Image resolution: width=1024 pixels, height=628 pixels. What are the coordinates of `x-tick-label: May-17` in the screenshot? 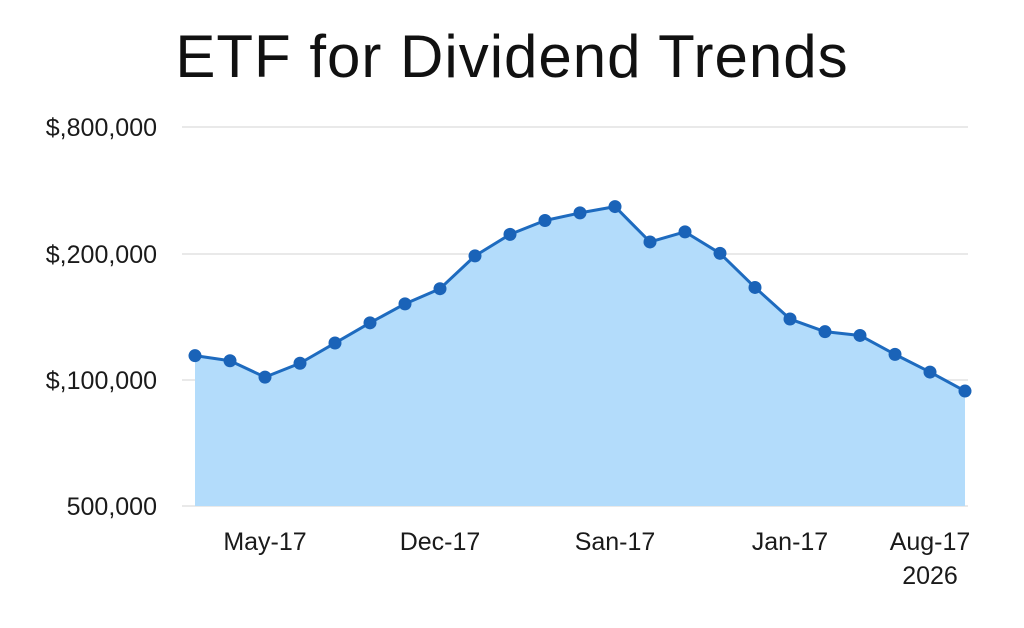 It's located at (264, 542).